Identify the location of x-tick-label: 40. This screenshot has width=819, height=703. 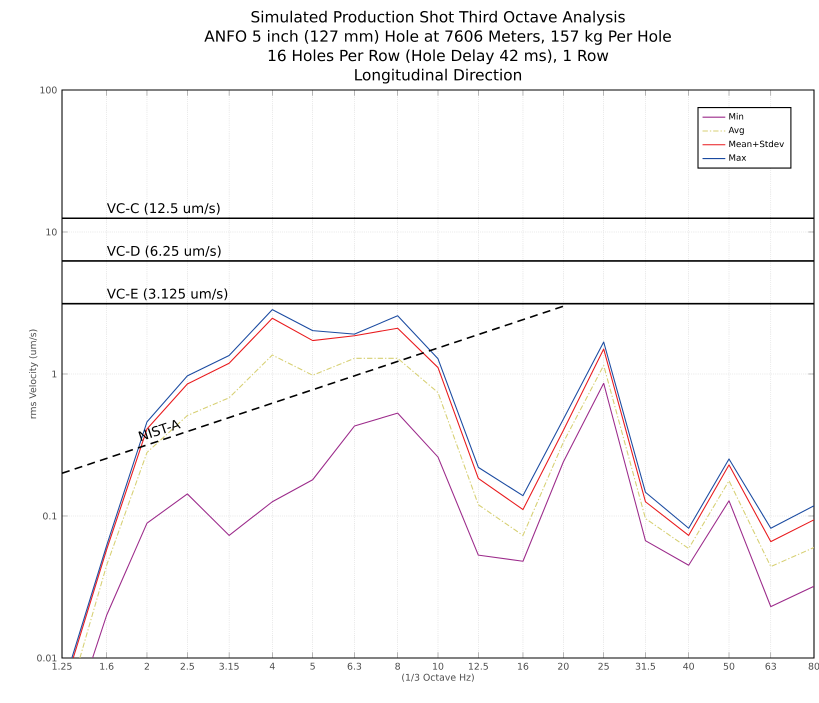
(688, 666).